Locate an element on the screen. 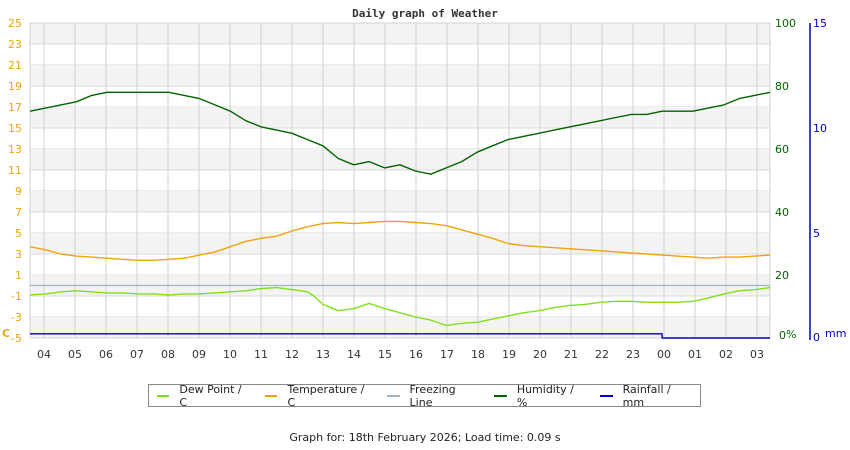 The image size is (850, 450). temperature-tick-label: 11 is located at coordinates (15, 170).